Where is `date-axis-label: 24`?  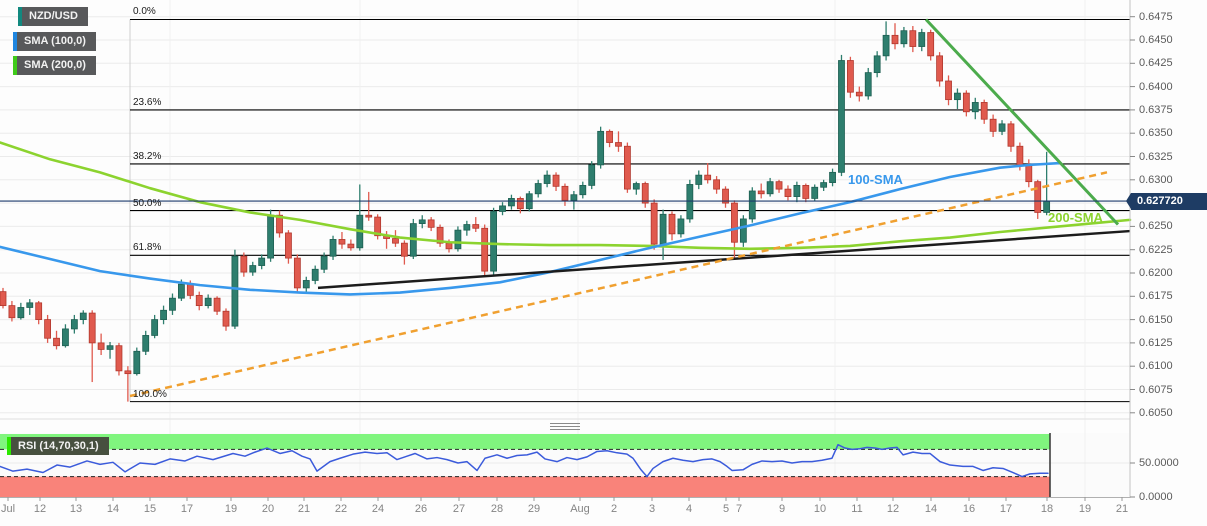
date-axis-label: 24 is located at coordinates (378, 509).